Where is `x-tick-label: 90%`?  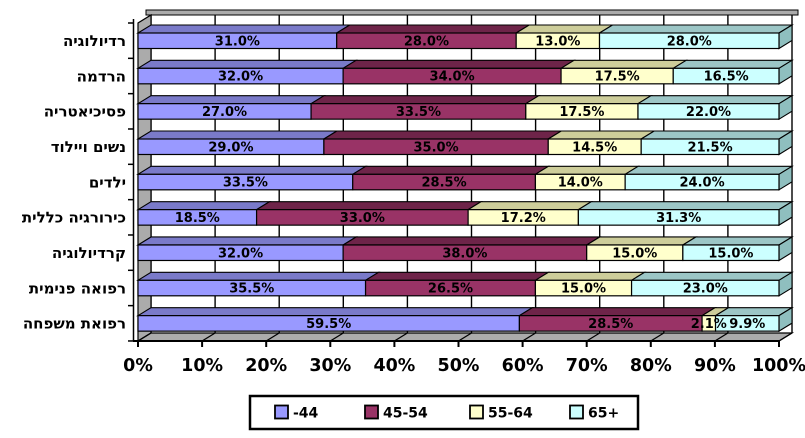
x-tick-label: 90% is located at coordinates (715, 366).